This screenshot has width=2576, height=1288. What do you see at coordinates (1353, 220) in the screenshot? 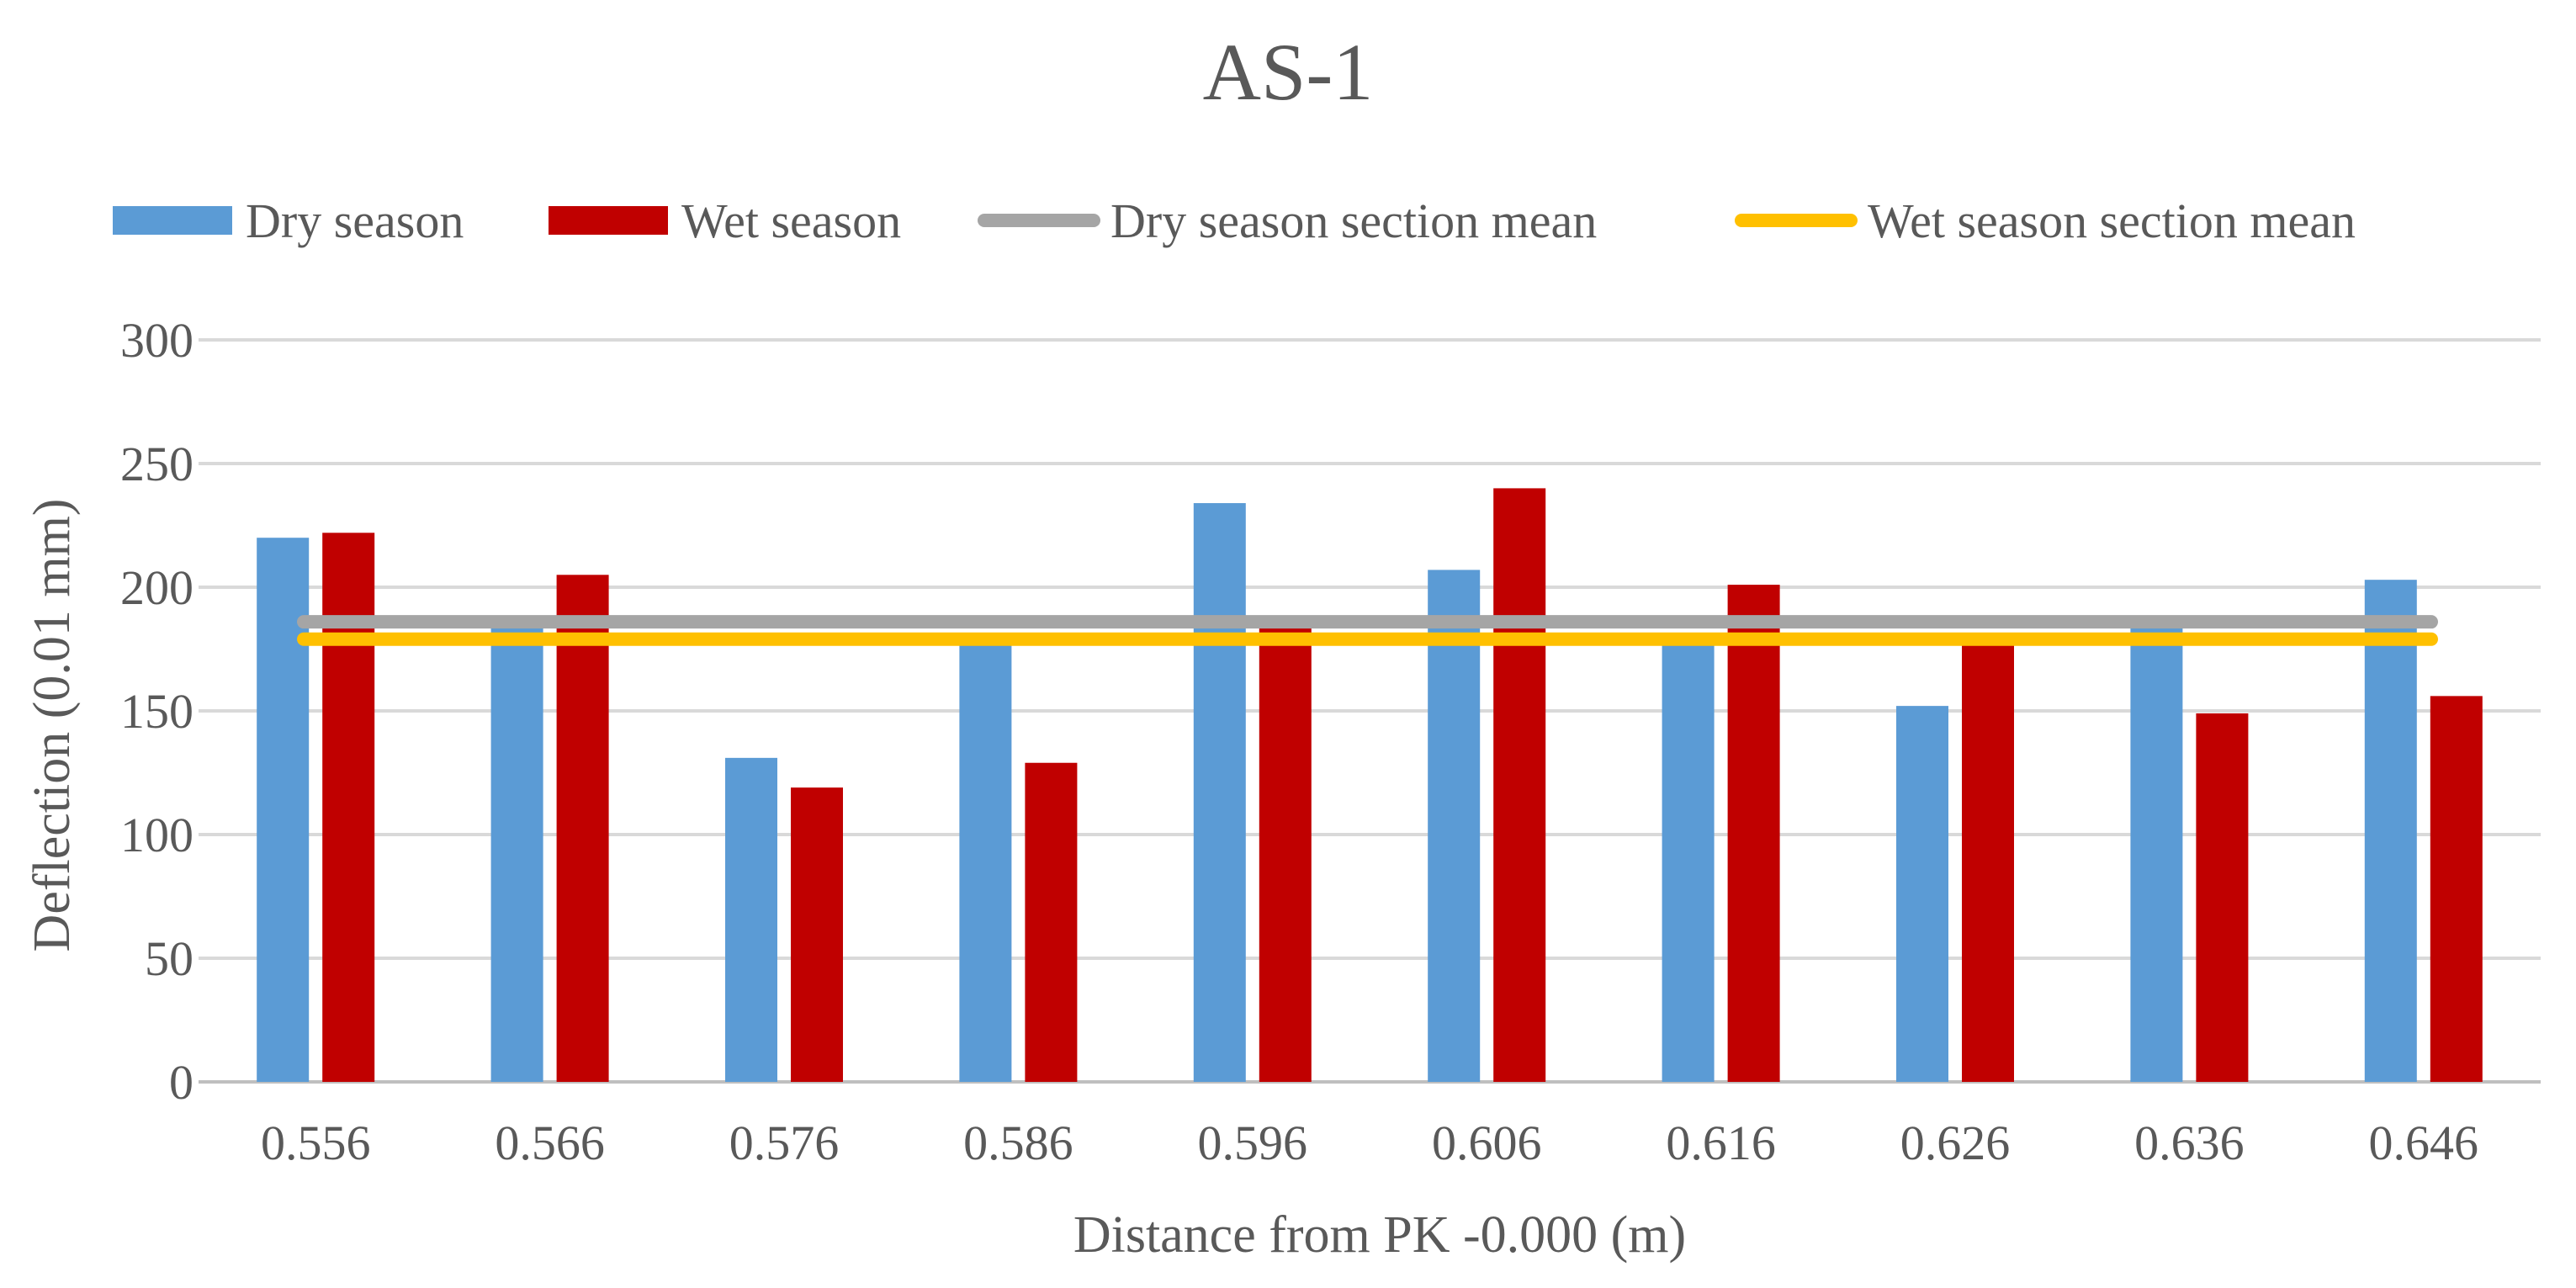
I see `legend-label: Dry season section mean` at bounding box center [1353, 220].